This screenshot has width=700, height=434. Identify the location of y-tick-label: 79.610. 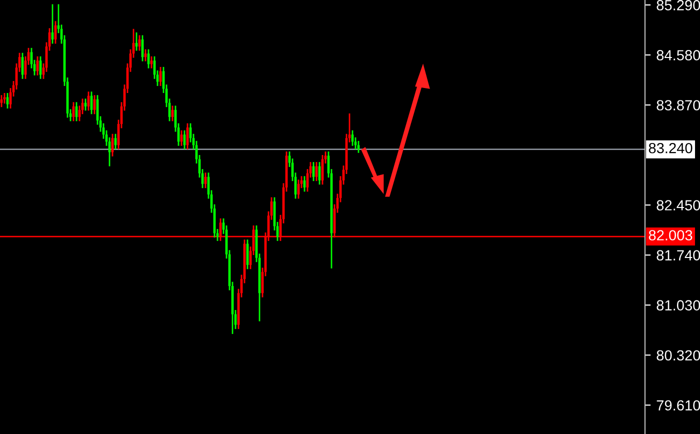
(678, 405).